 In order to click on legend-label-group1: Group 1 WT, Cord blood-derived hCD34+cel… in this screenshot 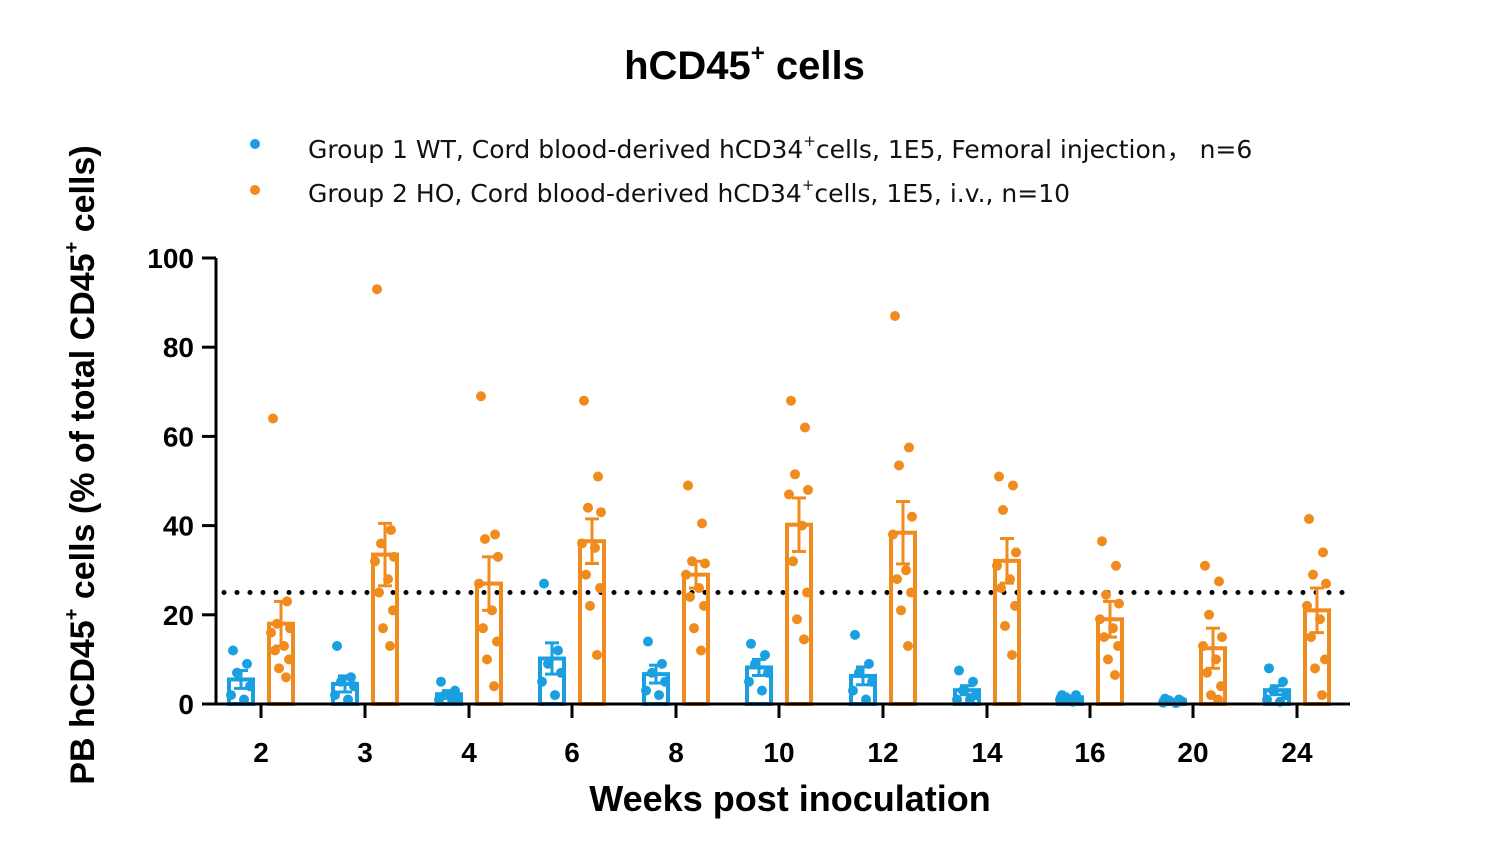, I will do `click(780, 148)`.